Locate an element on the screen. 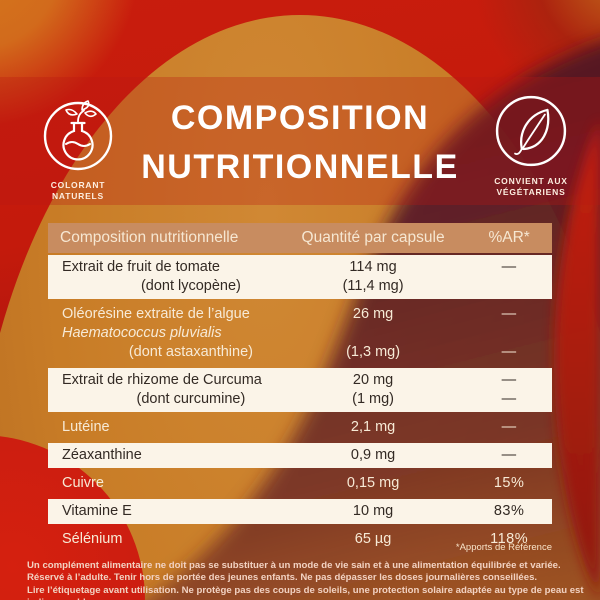 The height and width of the screenshot is (600, 600). table-row-line: Zéaxanthine 0,9 mg — is located at coordinates (300, 455).